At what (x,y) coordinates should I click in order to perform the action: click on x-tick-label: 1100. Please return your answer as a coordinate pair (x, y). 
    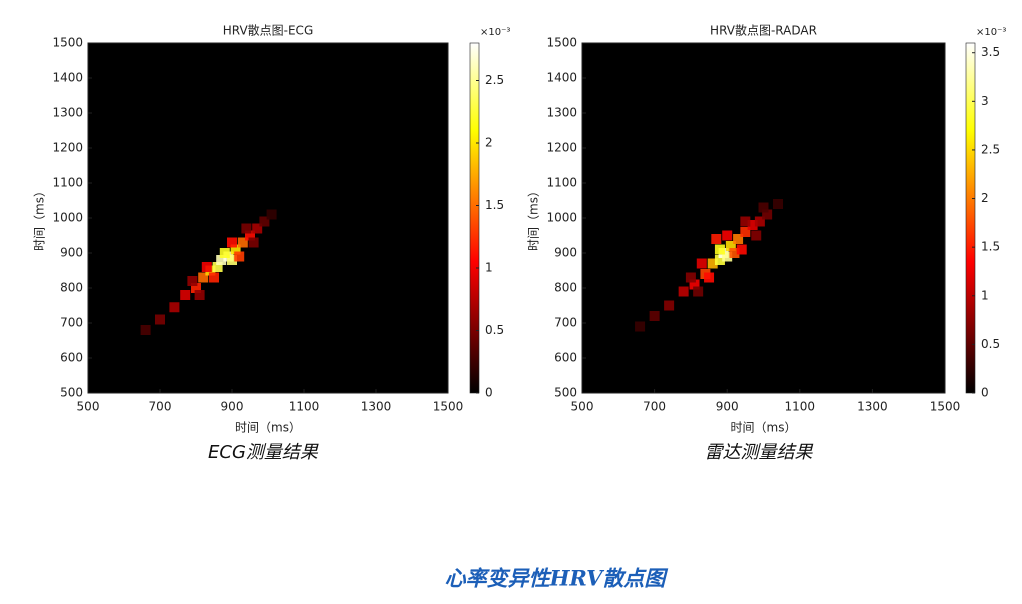
    Looking at the image, I should click on (304, 407).